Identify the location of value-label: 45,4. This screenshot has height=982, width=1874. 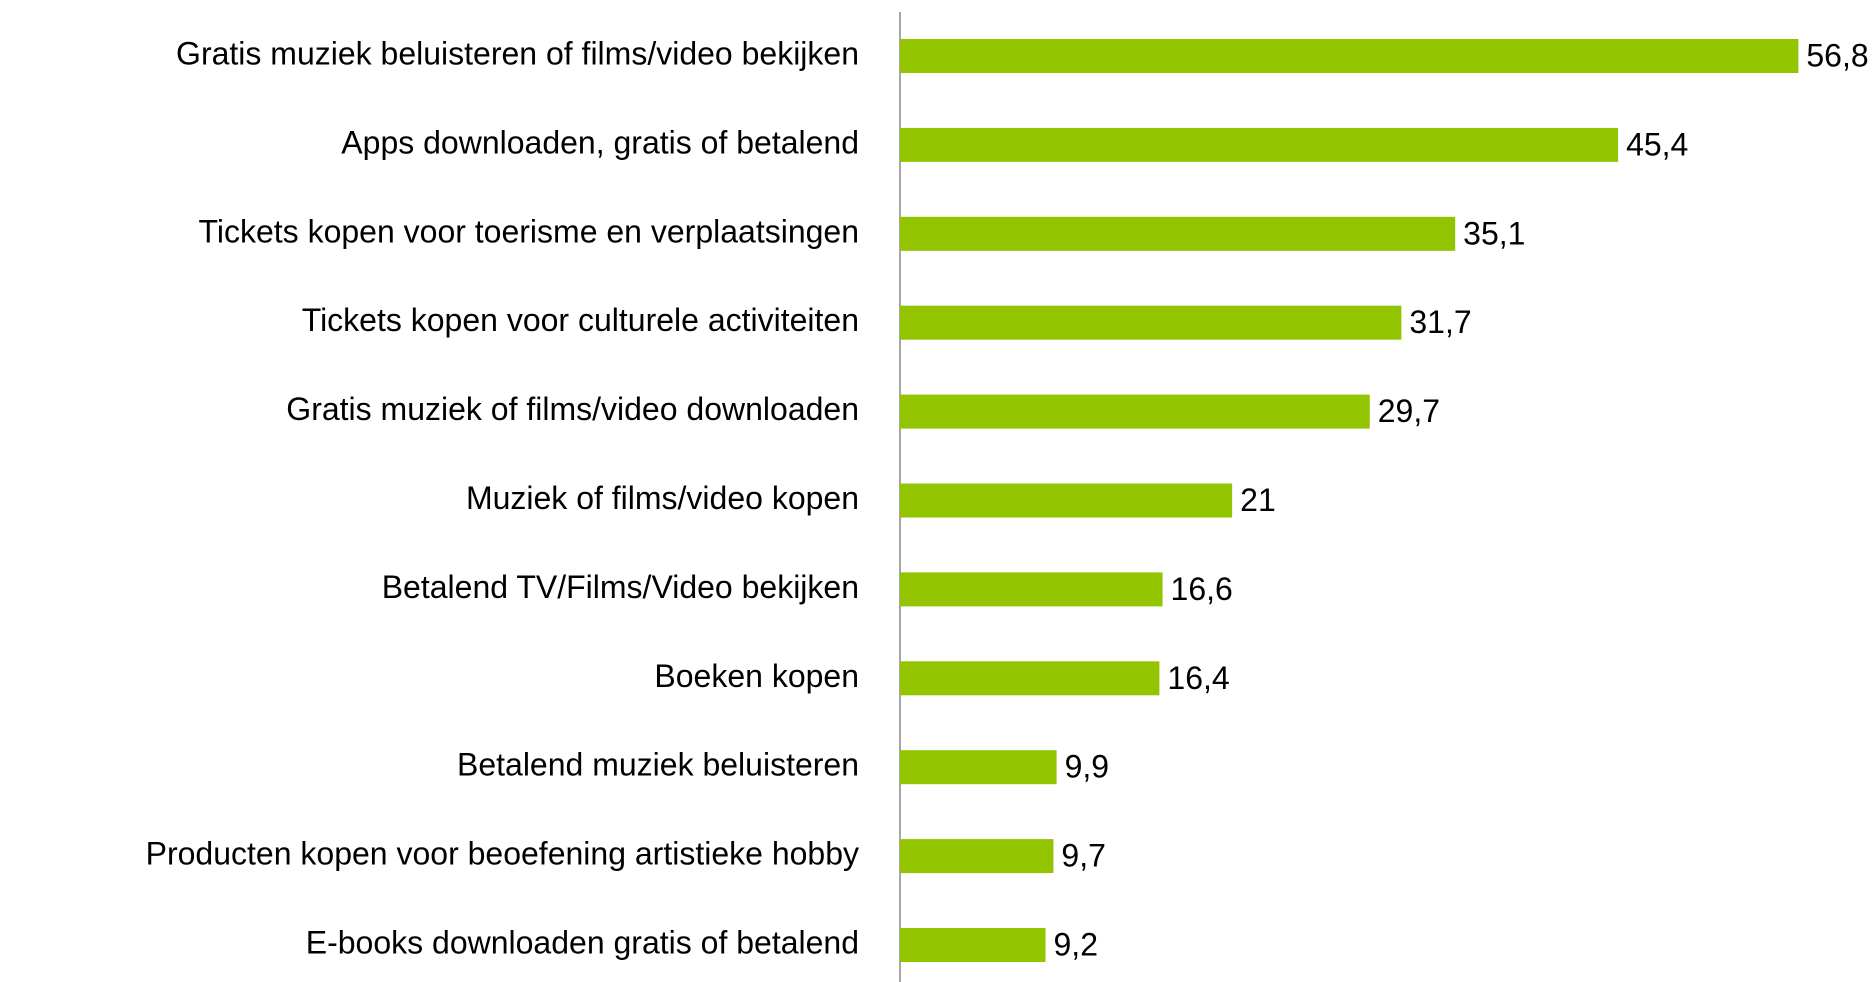
(1657, 144).